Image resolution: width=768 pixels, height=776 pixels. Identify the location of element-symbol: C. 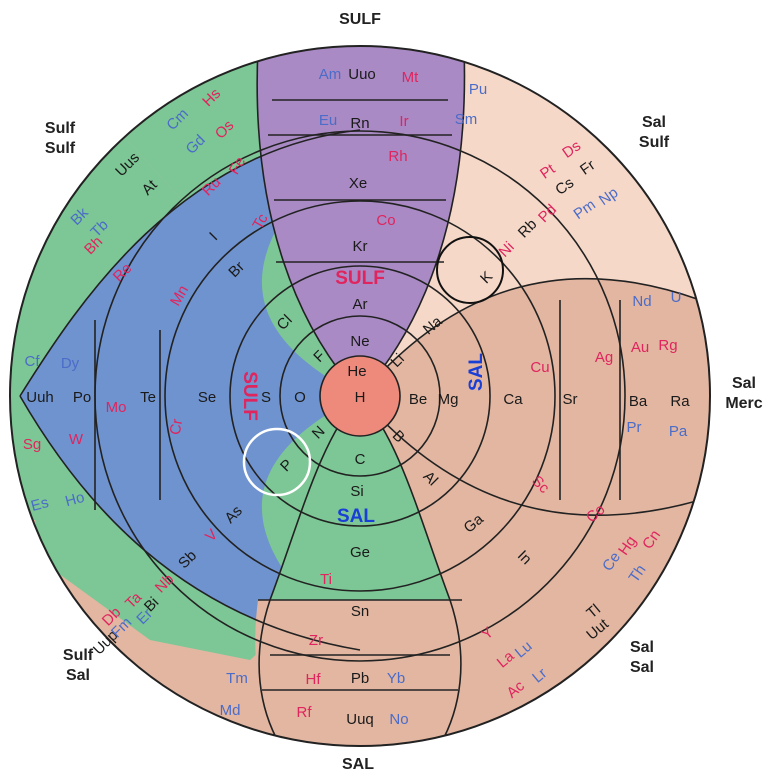
(360, 459).